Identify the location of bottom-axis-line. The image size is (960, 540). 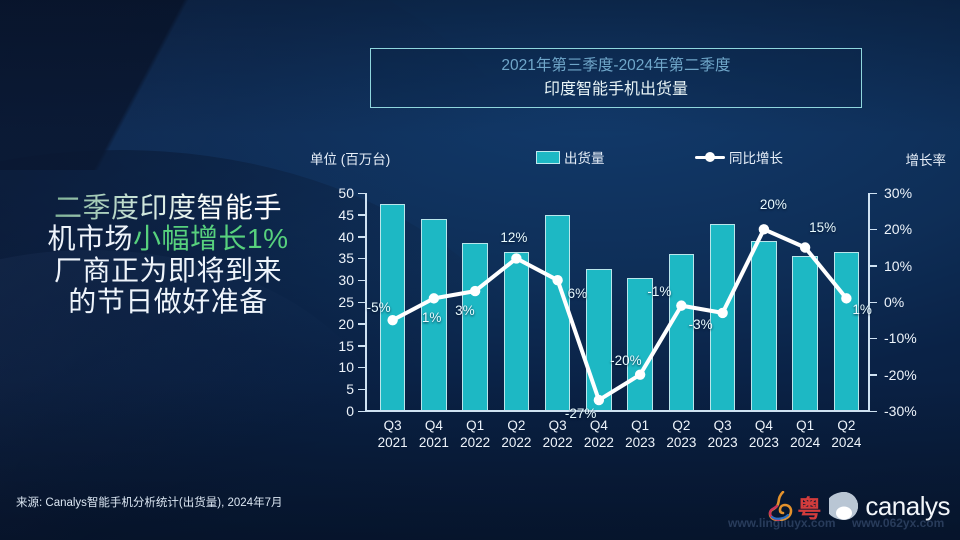
(617, 411).